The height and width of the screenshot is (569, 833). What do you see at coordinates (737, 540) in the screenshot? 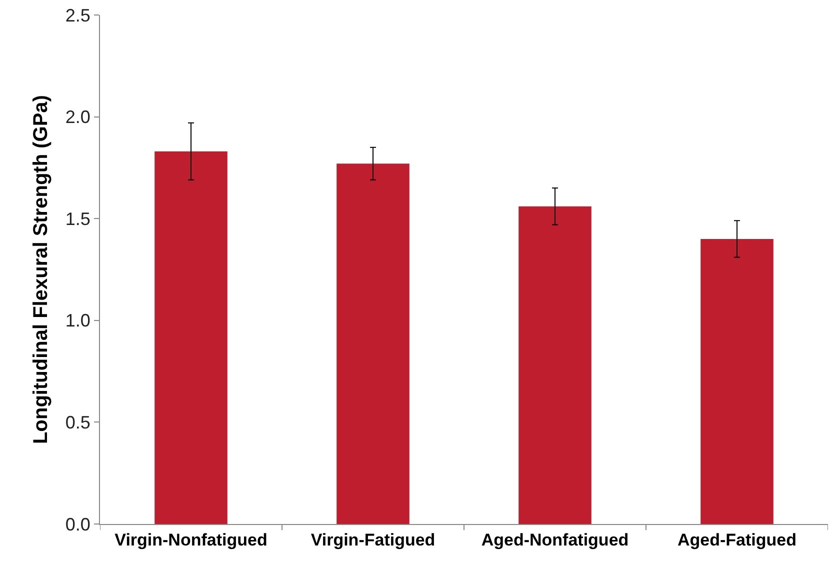
I see `x-tick-label: Aged-Fatigued` at bounding box center [737, 540].